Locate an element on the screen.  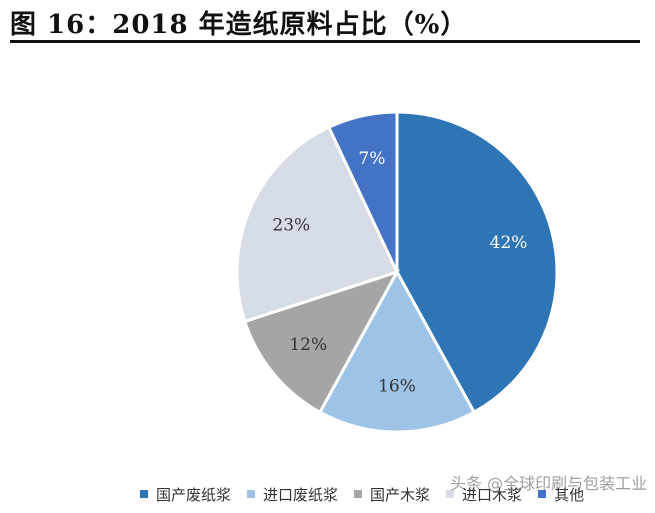
slice-label-2: 12% is located at coordinates (308, 345).